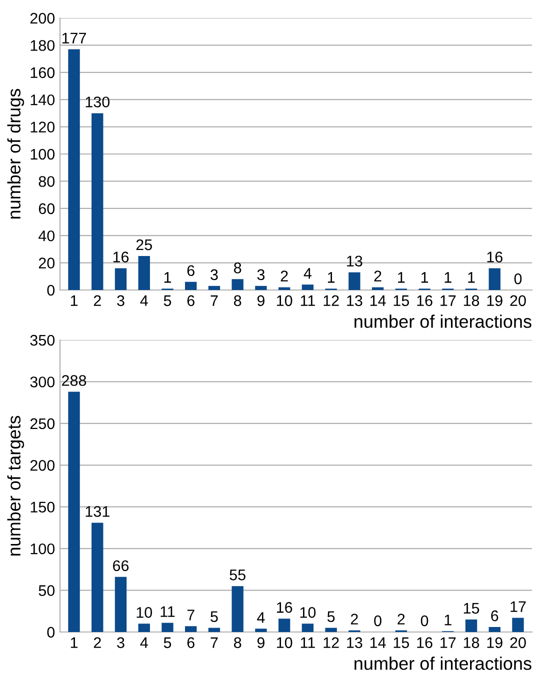  I want to click on x-tick-label: 10, so click(284, 300).